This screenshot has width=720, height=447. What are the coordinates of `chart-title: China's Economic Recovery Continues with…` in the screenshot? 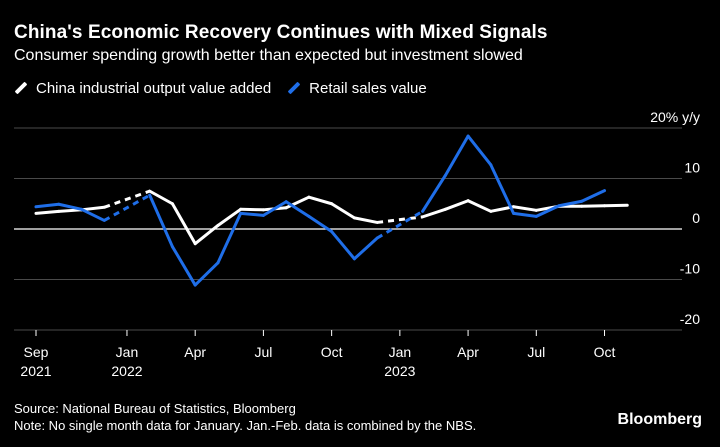 It's located at (281, 32).